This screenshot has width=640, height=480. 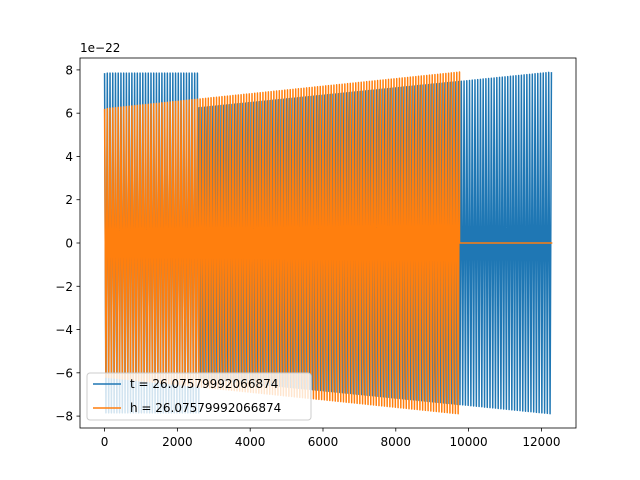 I want to click on legend-label-h: h = 26.07579992066874, so click(x=205, y=408).